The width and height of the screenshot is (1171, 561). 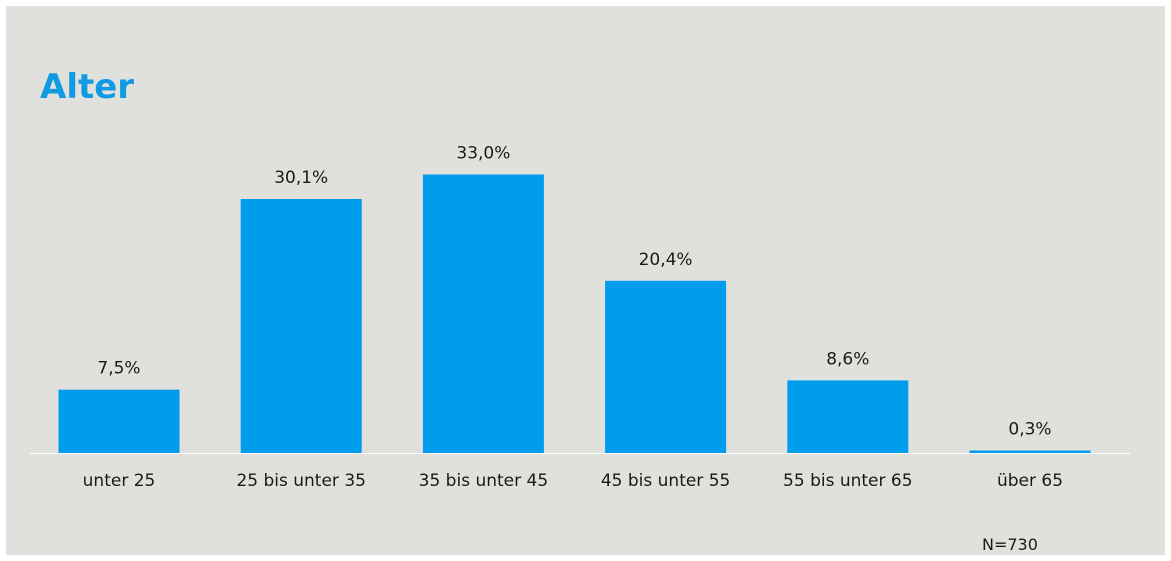 I want to click on value-label-2: 33,0%, so click(x=483, y=154).